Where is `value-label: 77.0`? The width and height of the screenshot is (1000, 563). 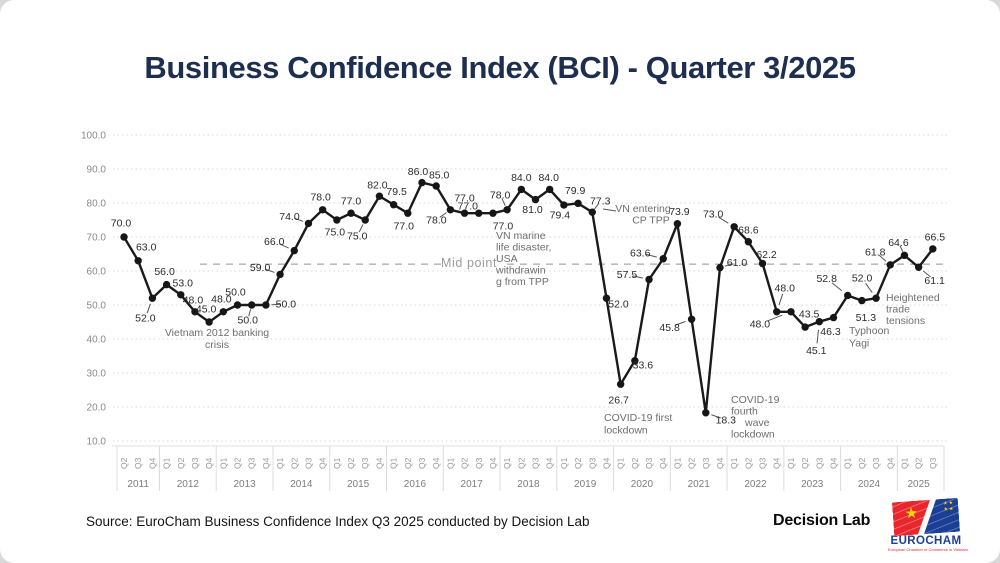 value-label: 77.0 is located at coordinates (464, 199).